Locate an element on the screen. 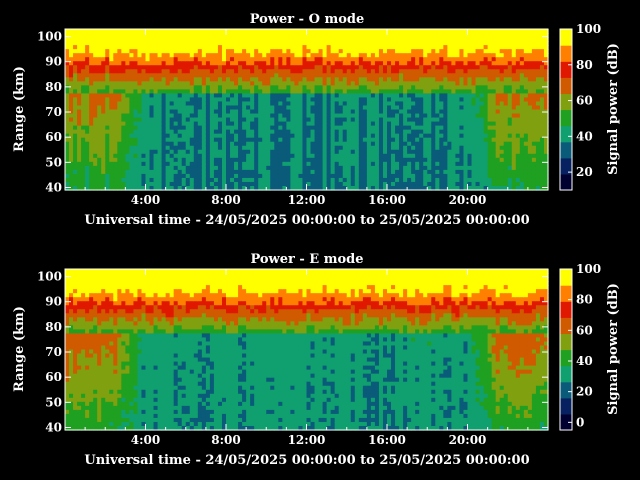  colorbar-tick-label: 40 is located at coordinates (584, 136).